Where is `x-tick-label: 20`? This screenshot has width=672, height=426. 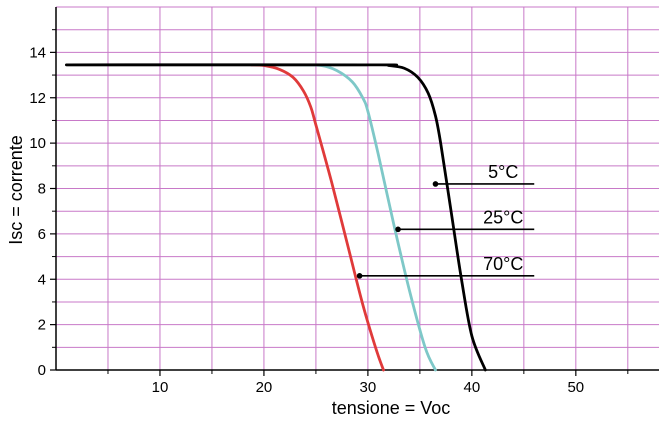
x-tick-label: 20 is located at coordinates (264, 387).